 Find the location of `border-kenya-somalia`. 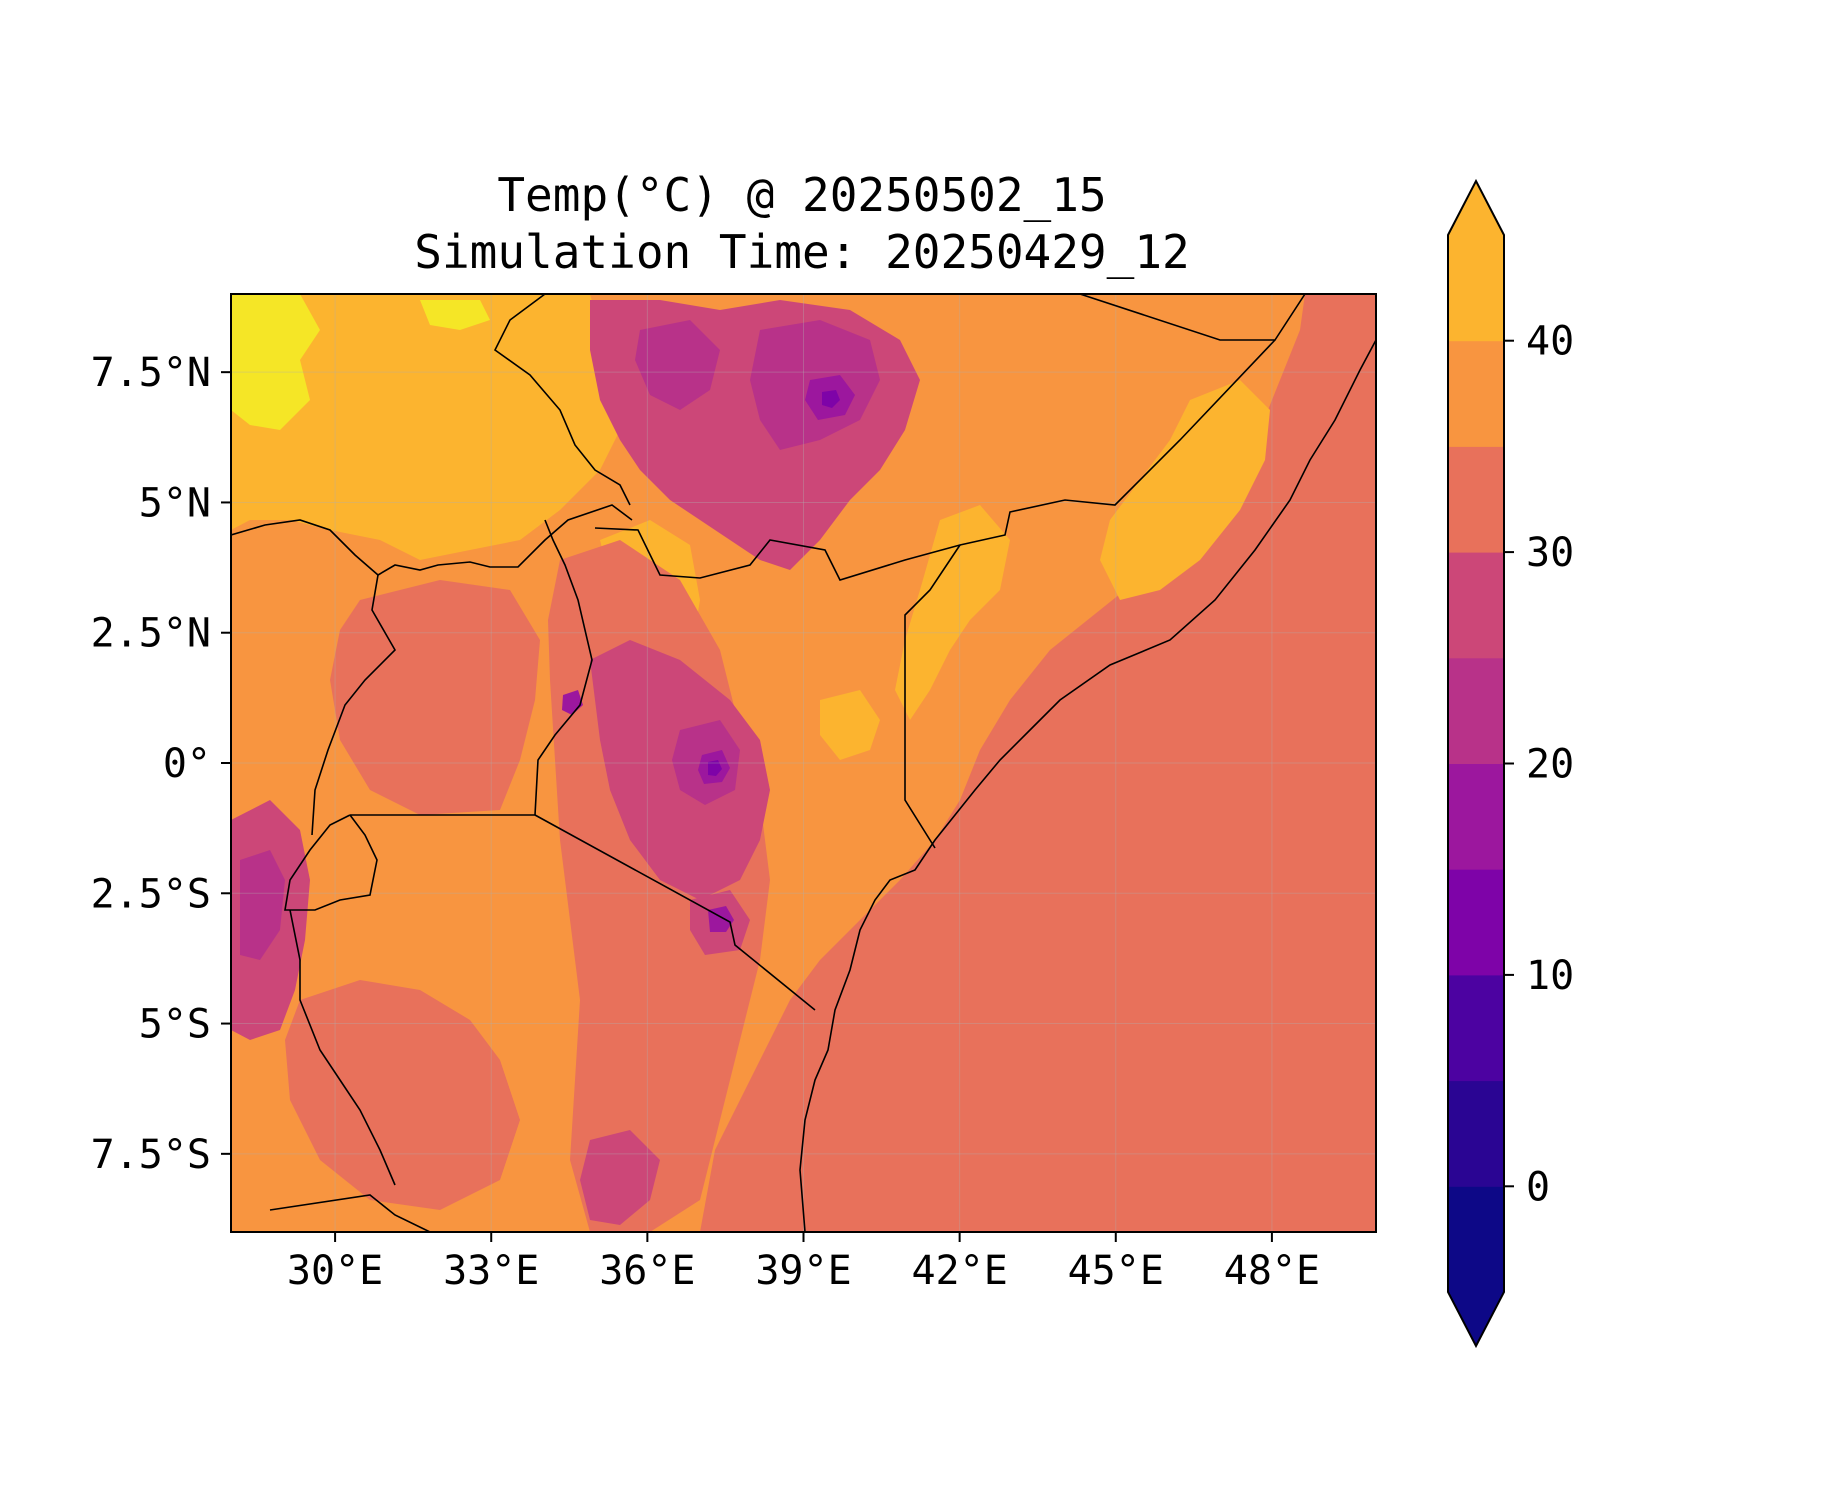

border-kenya-somalia is located at coordinates (932, 696).